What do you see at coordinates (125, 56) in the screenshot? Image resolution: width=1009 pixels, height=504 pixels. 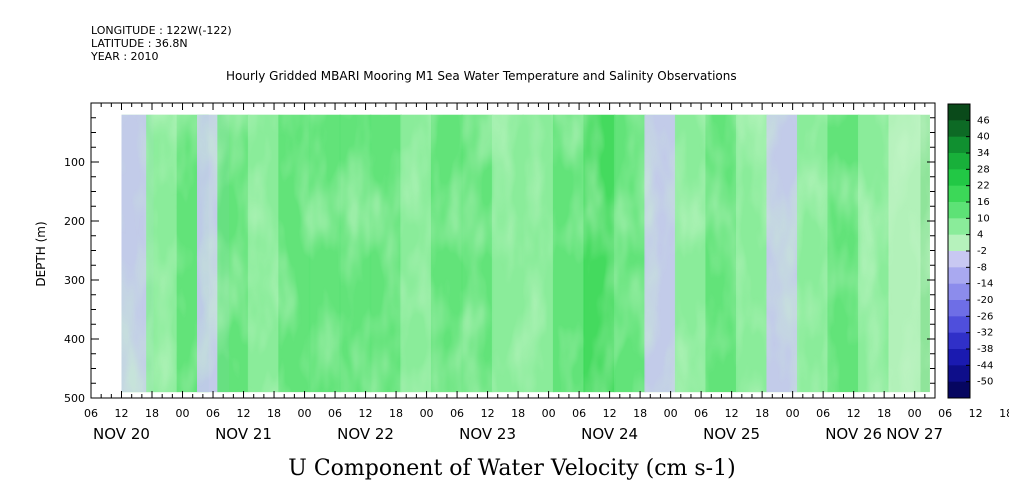 I see `year-label: YEAR : 2010` at bounding box center [125, 56].